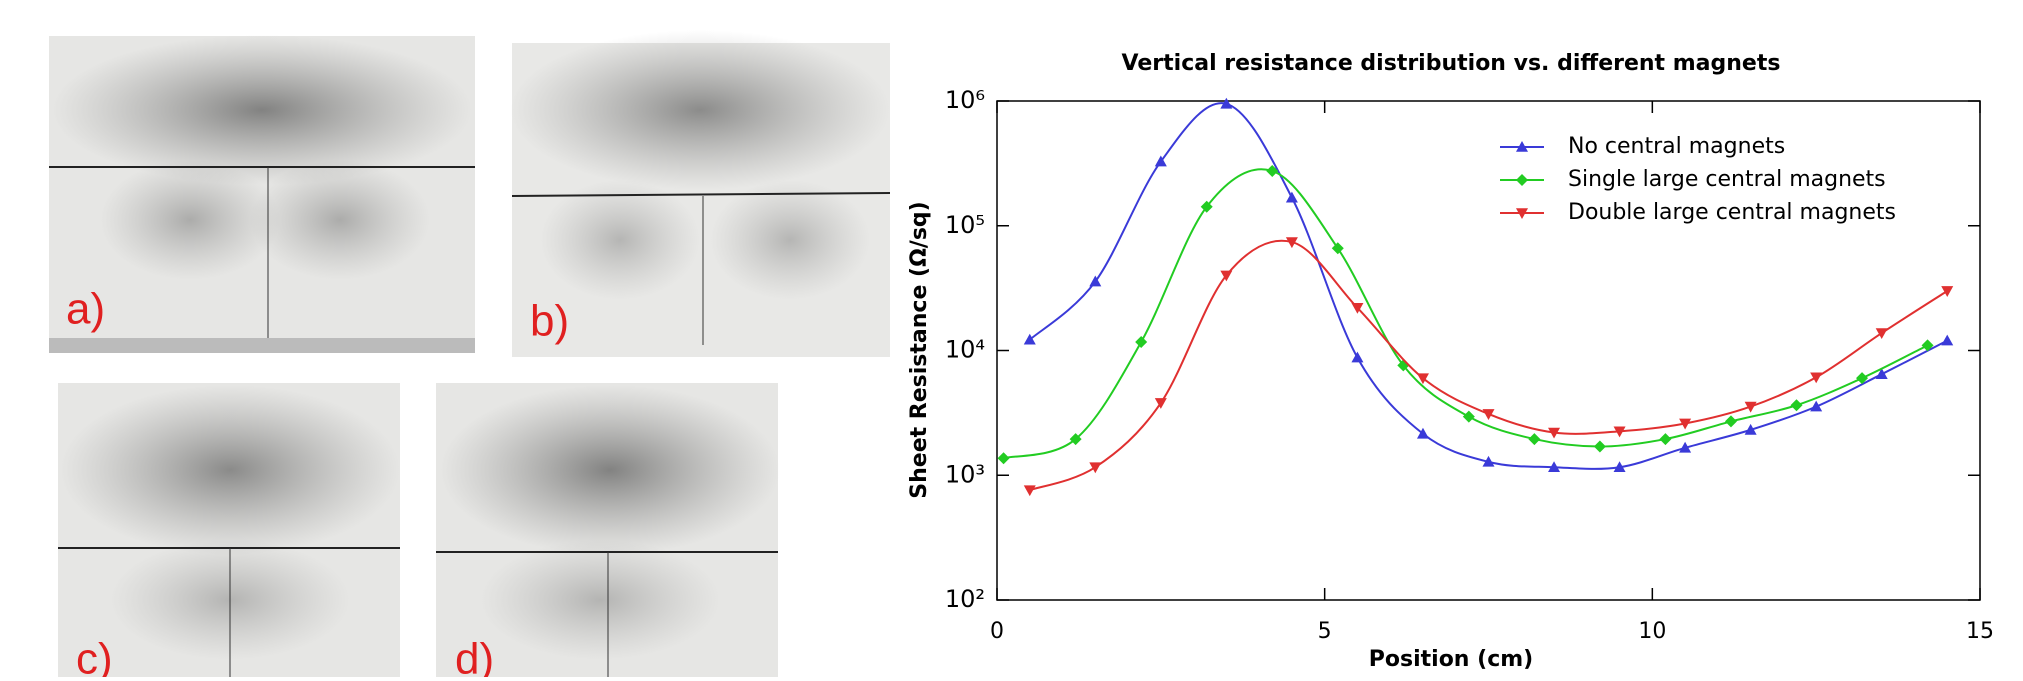  I want to click on legend-label: Double large central magnets, so click(1732, 212).